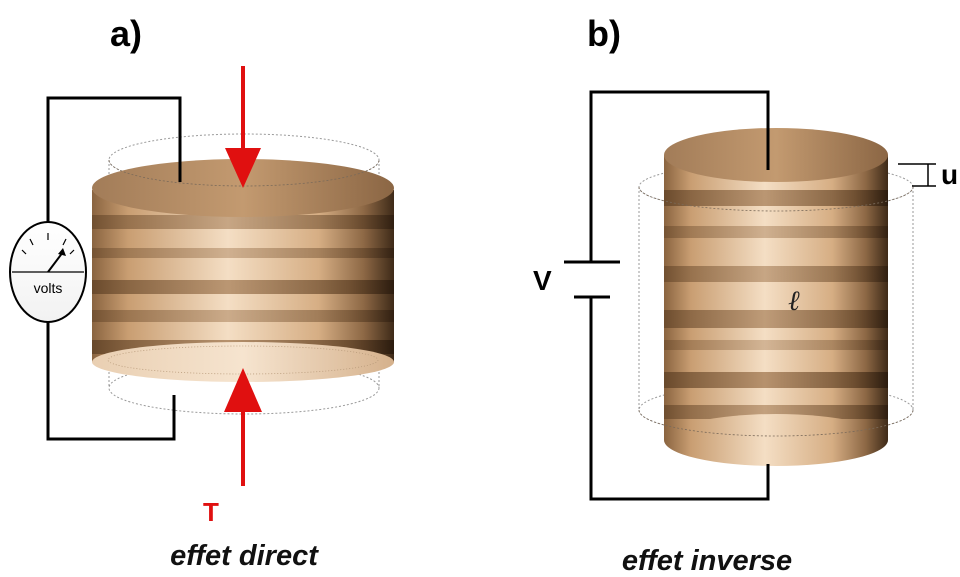 Image resolution: width=960 pixels, height=577 pixels. I want to click on piezo-cylinder-b, so click(776, 297).